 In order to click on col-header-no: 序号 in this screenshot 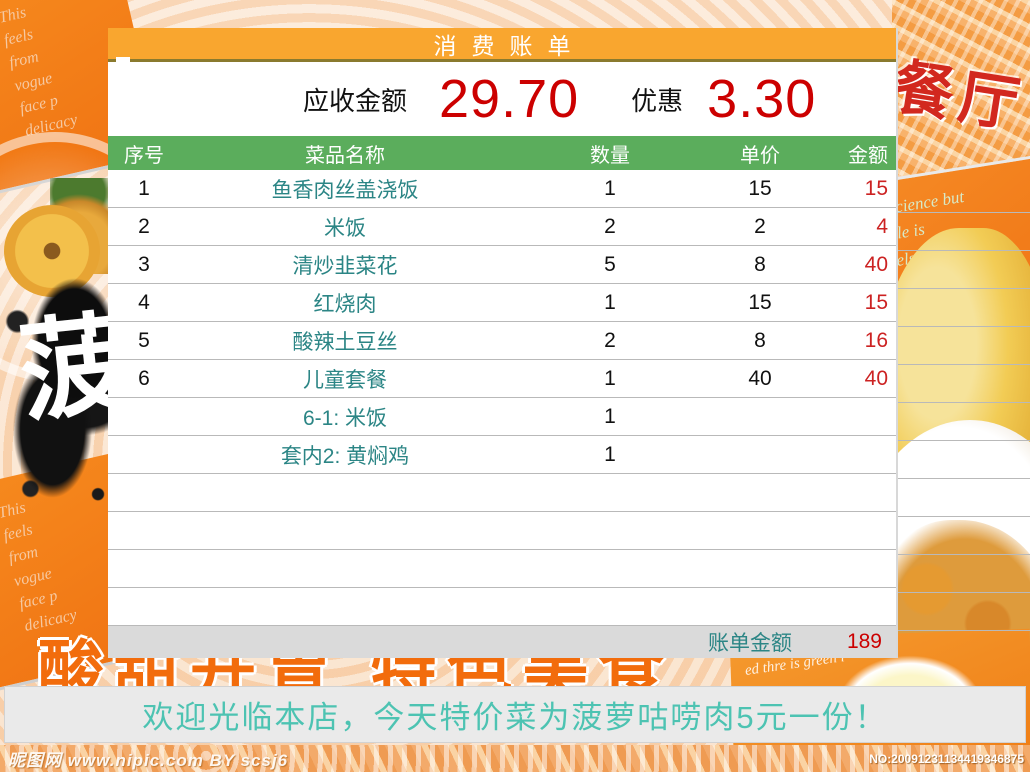, I will do `click(144, 155)`.